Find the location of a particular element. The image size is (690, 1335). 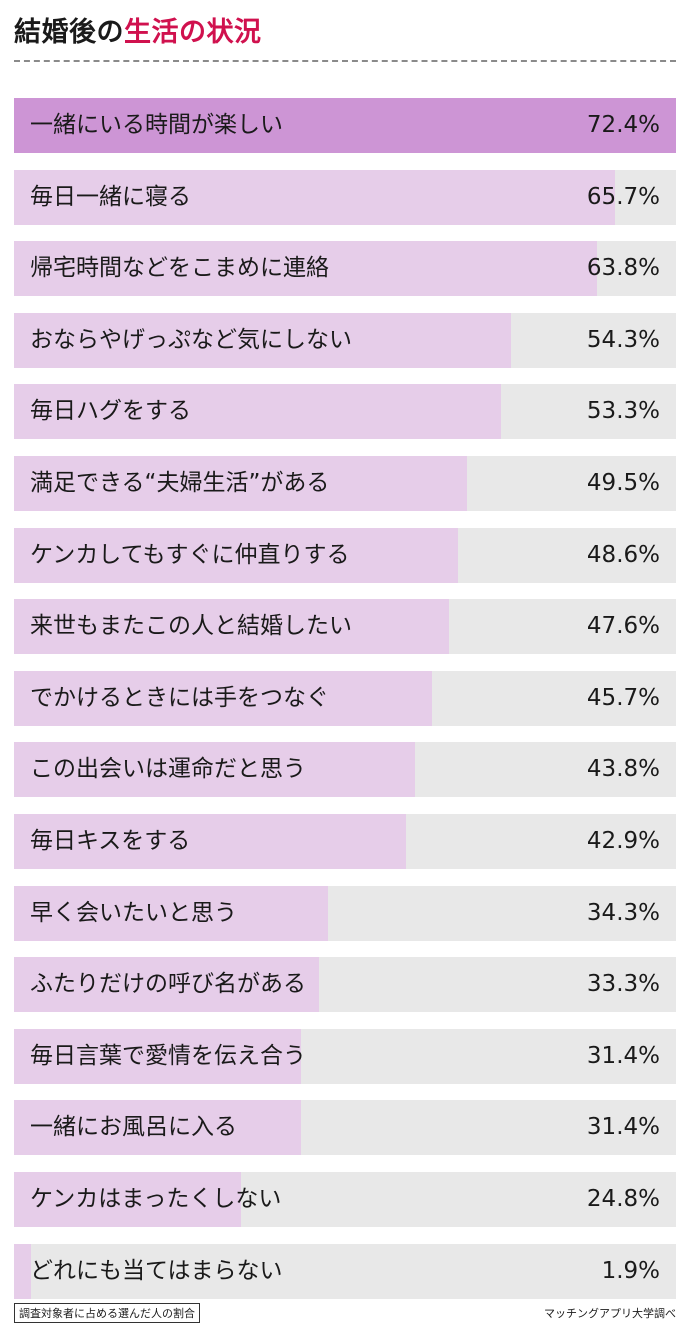

category-label: この出会いは運命だと思う is located at coordinates (168, 769).